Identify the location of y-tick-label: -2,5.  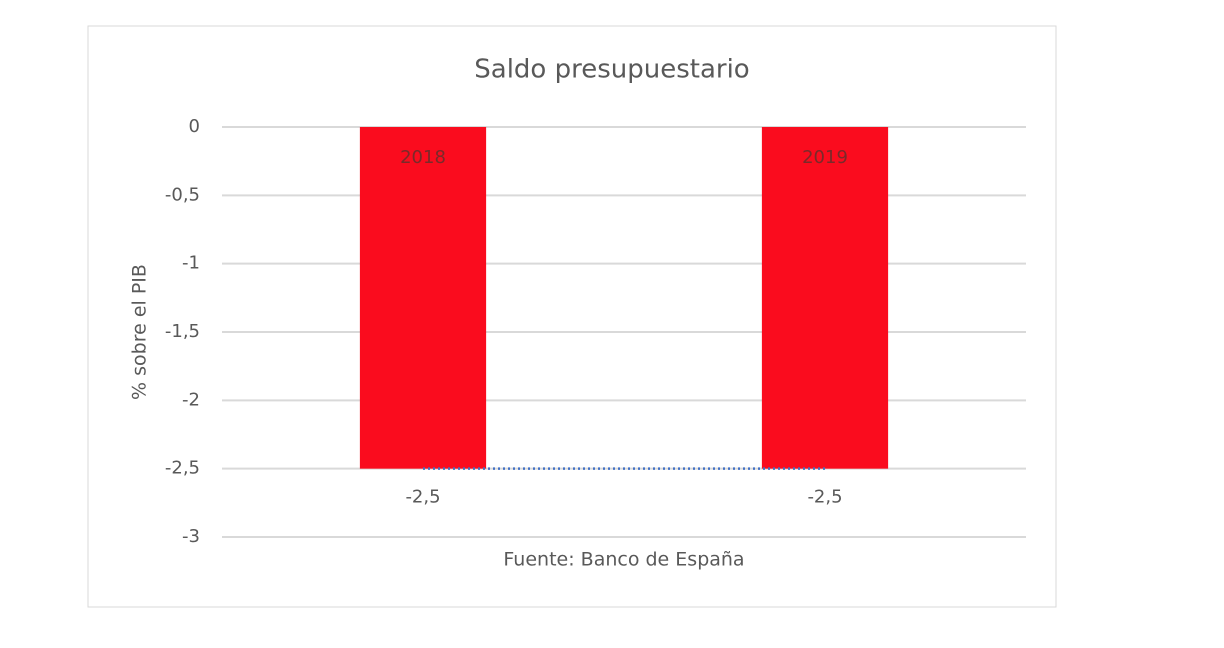
(182, 468).